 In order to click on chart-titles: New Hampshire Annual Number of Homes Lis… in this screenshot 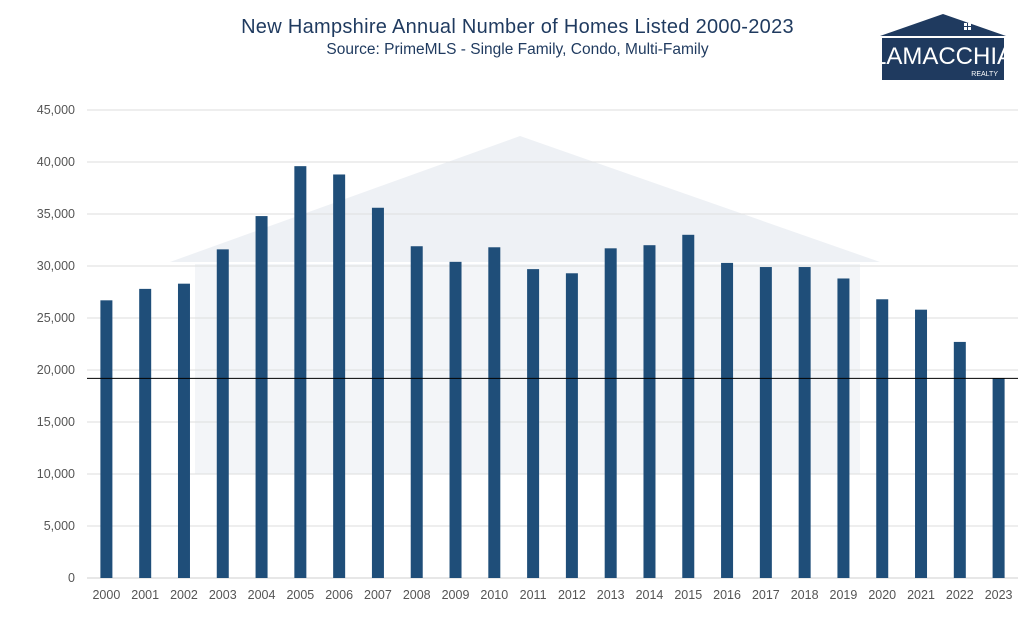, I will do `click(517, 37)`.